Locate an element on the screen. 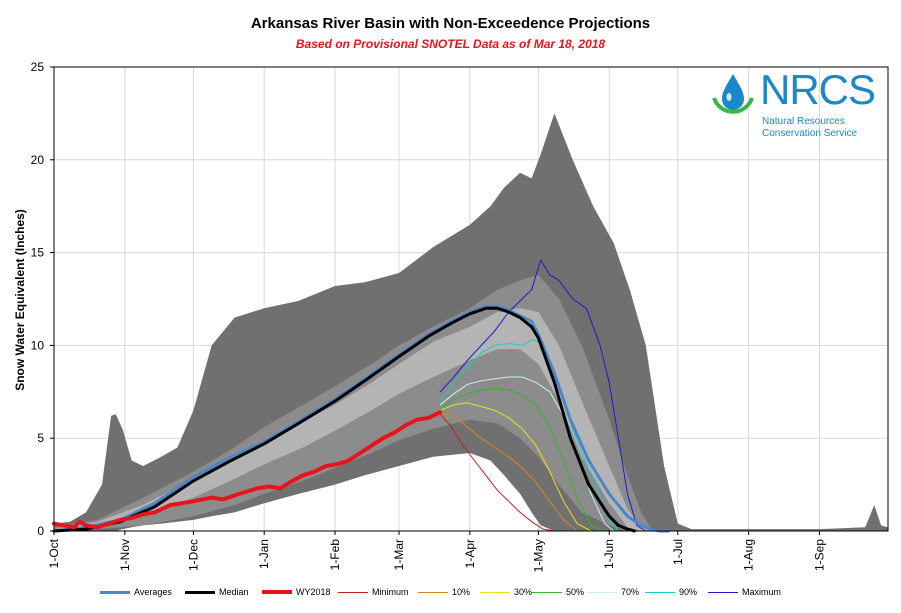 This screenshot has width=901, height=613. x-tick-label: 1-Apr is located at coordinates (470, 553).